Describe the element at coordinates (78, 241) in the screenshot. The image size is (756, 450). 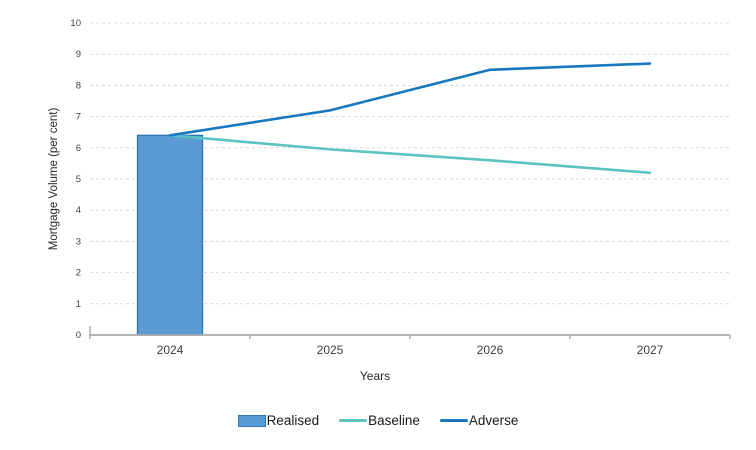
I see `y-tick-label: 3` at that location.